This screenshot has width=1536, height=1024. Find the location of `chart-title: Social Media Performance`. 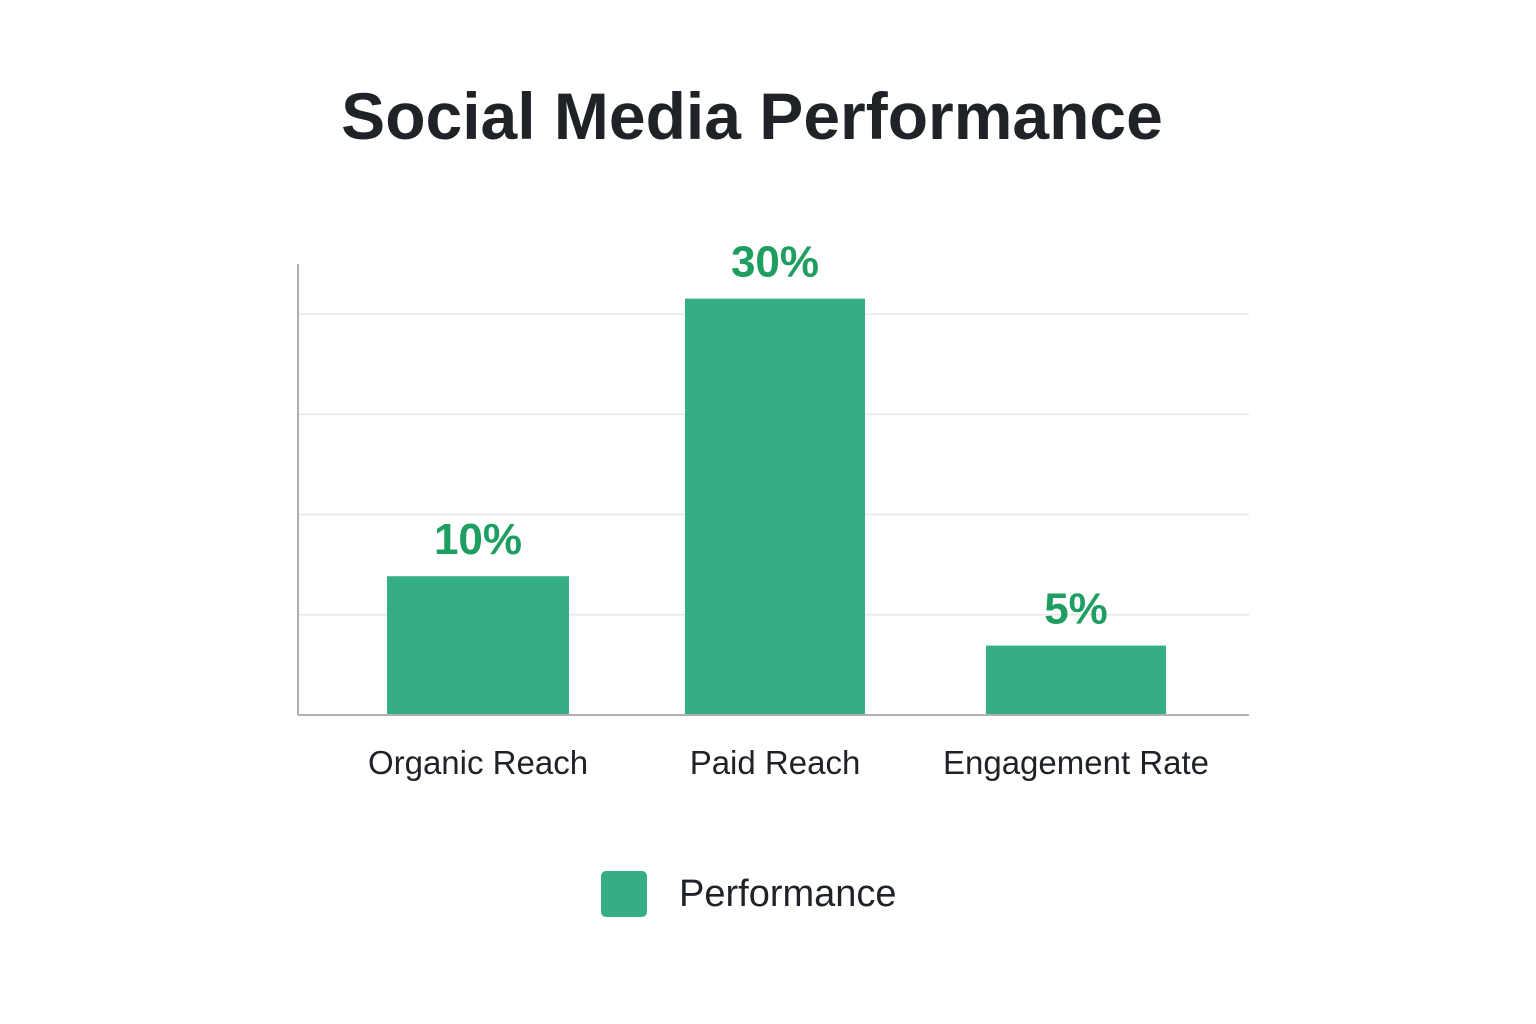

chart-title: Social Media Performance is located at coordinates (752, 116).